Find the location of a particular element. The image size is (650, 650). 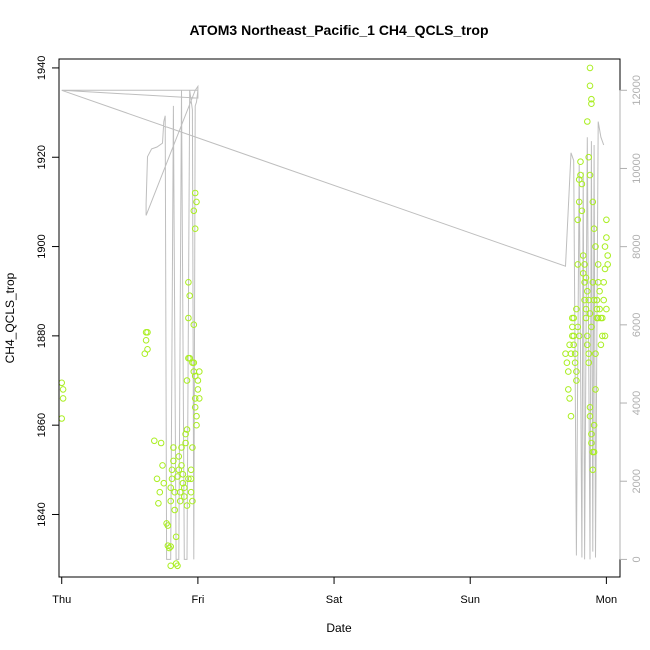

y2-tick-label: 10000 is located at coordinates (637, 168).